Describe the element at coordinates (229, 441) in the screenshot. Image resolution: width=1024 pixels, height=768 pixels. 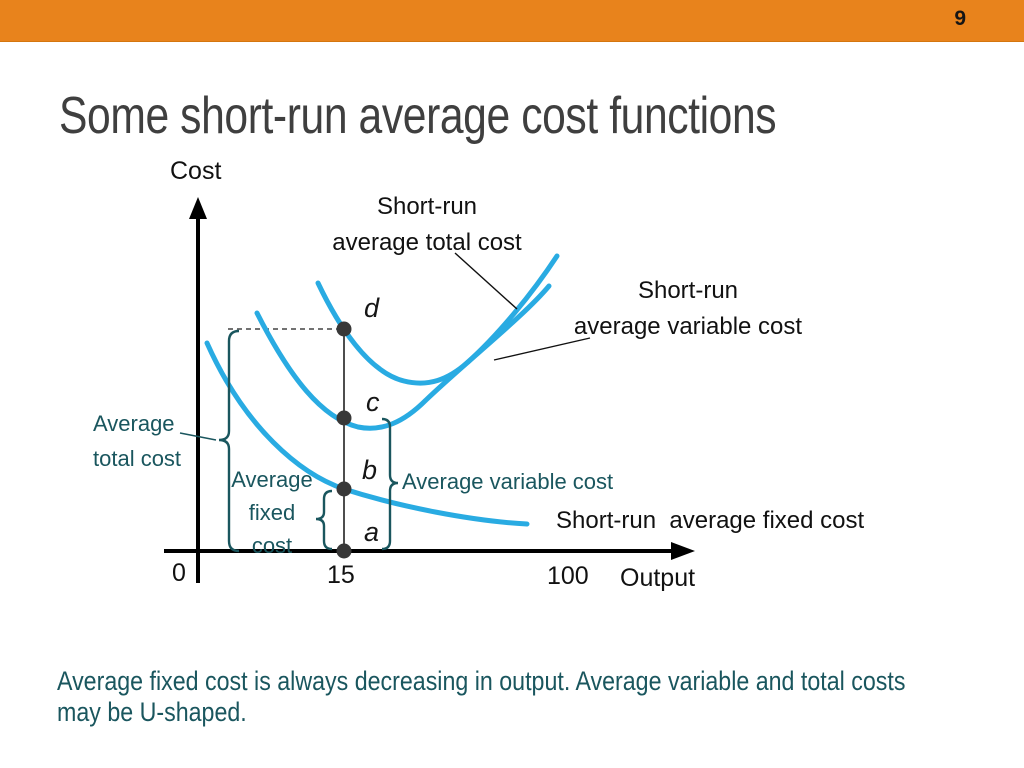
I see `atc-brace` at that location.